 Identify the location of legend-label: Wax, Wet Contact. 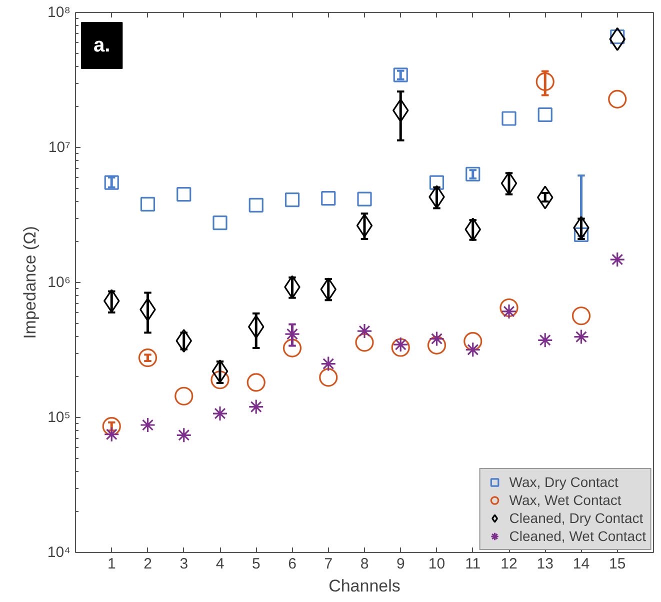
(565, 500).